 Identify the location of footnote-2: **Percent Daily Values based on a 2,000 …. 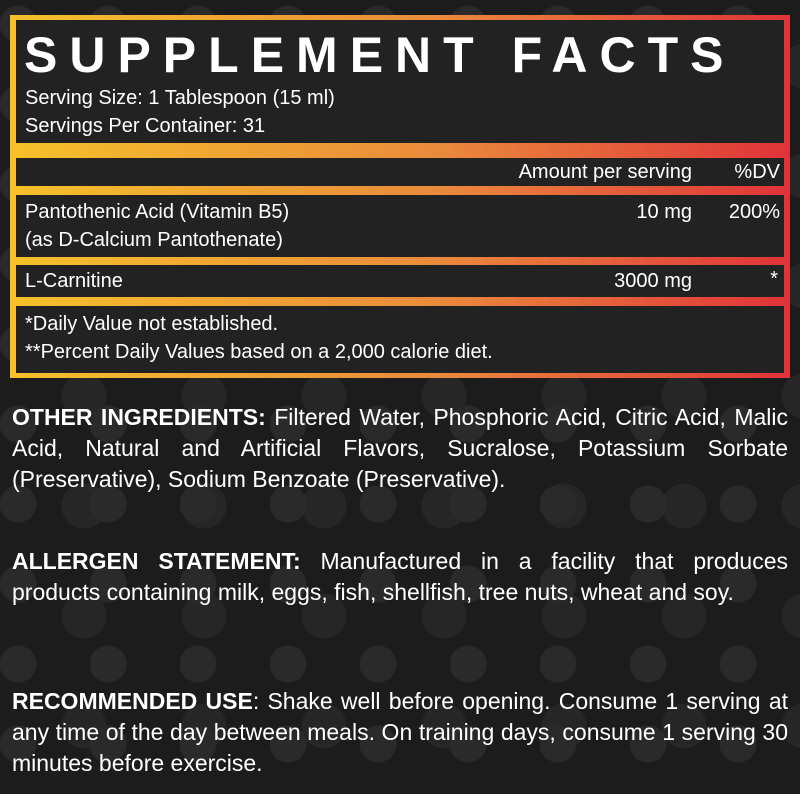
(259, 352).